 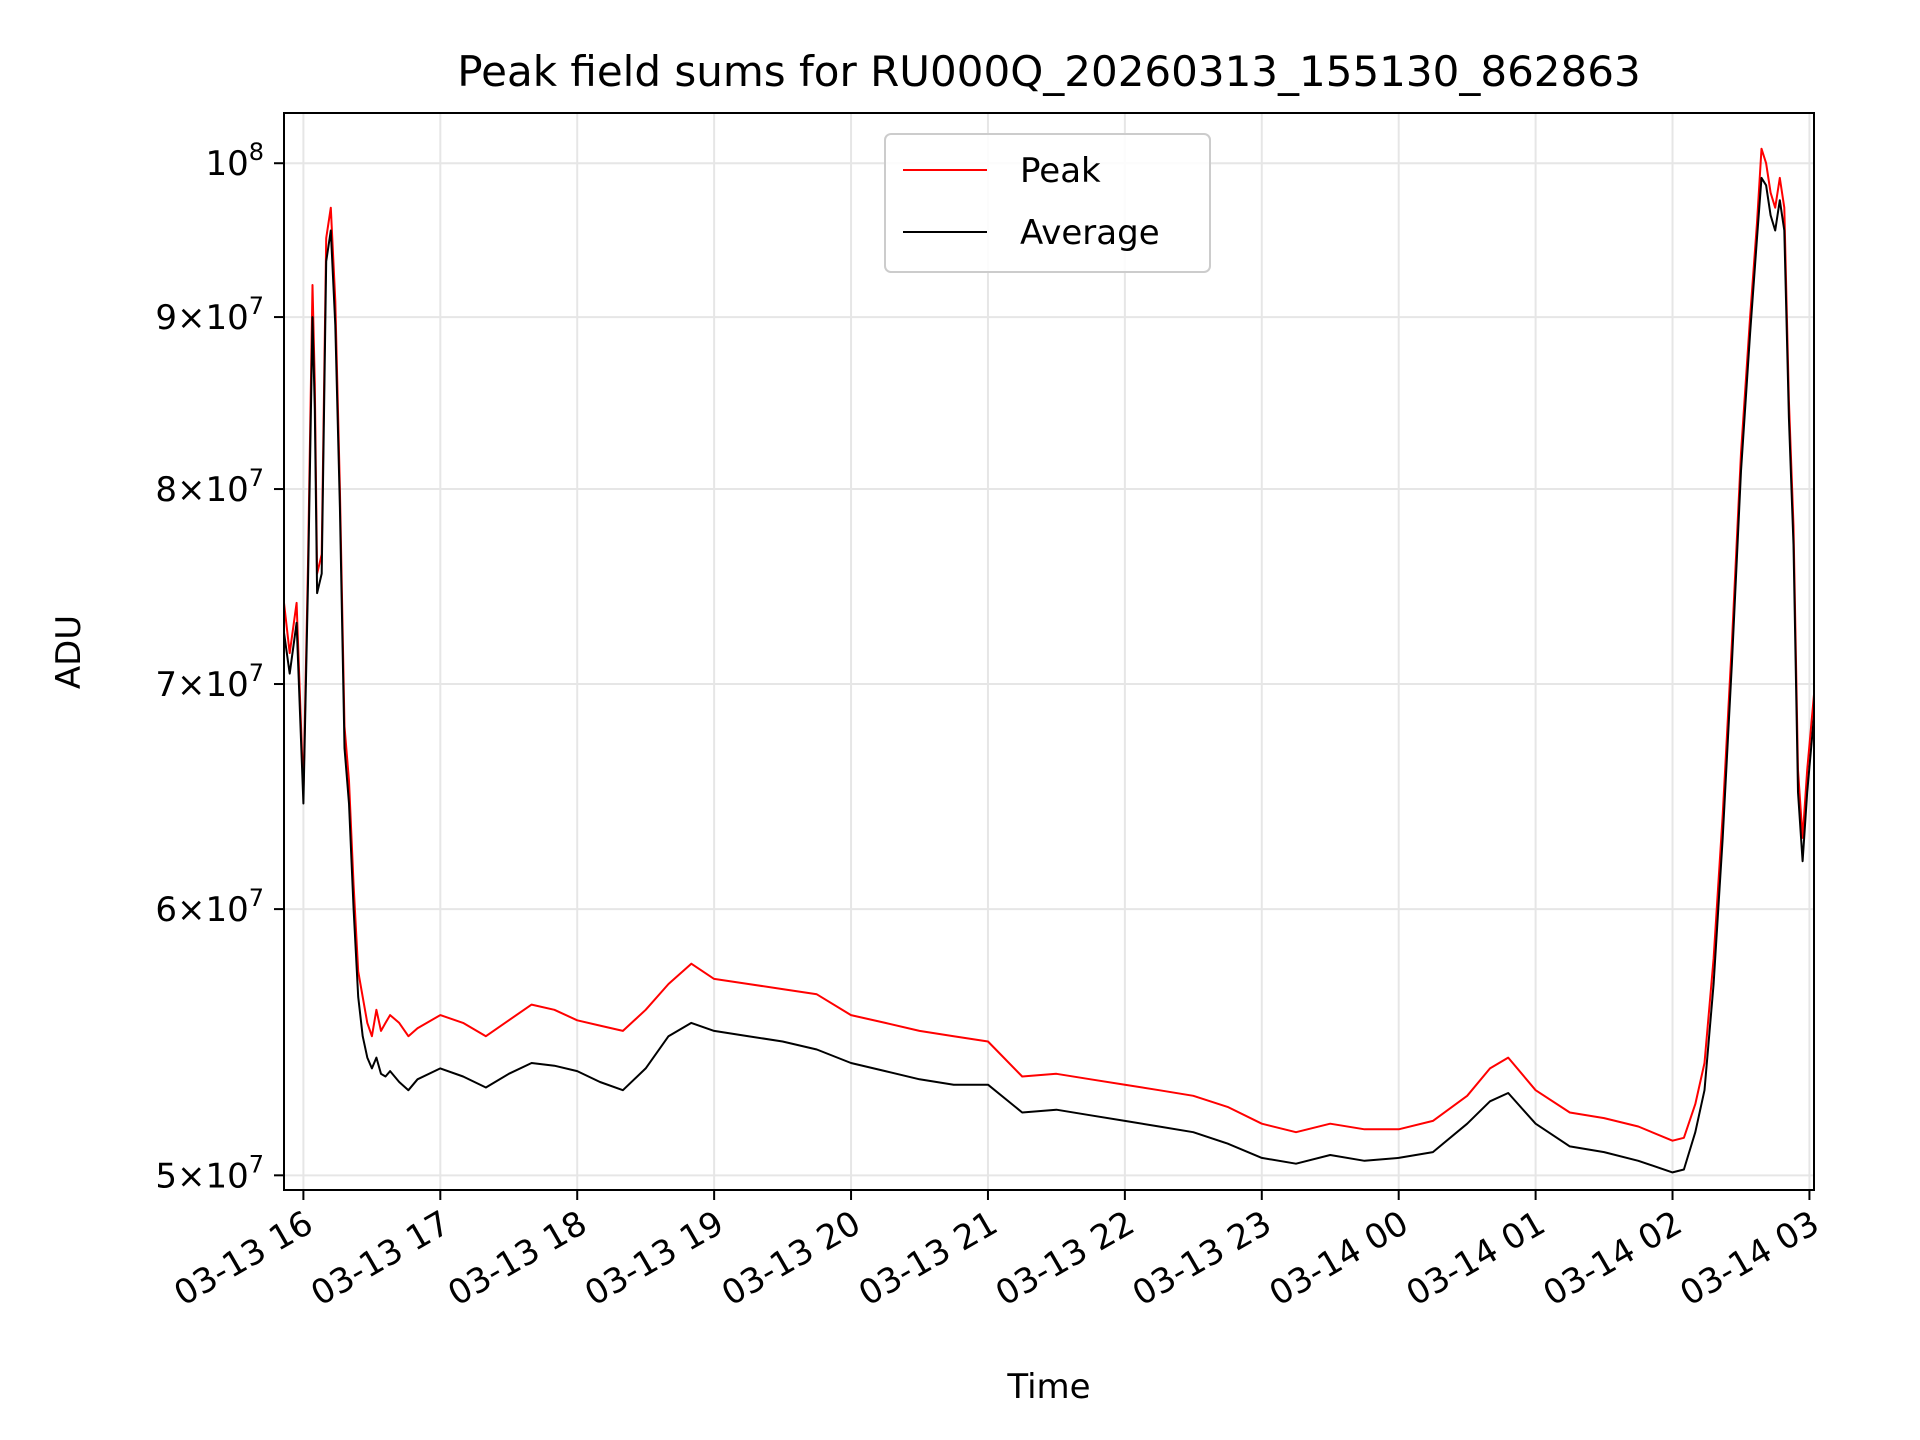 What do you see at coordinates (1090, 233) in the screenshot?
I see `legend-label-average: Average` at bounding box center [1090, 233].